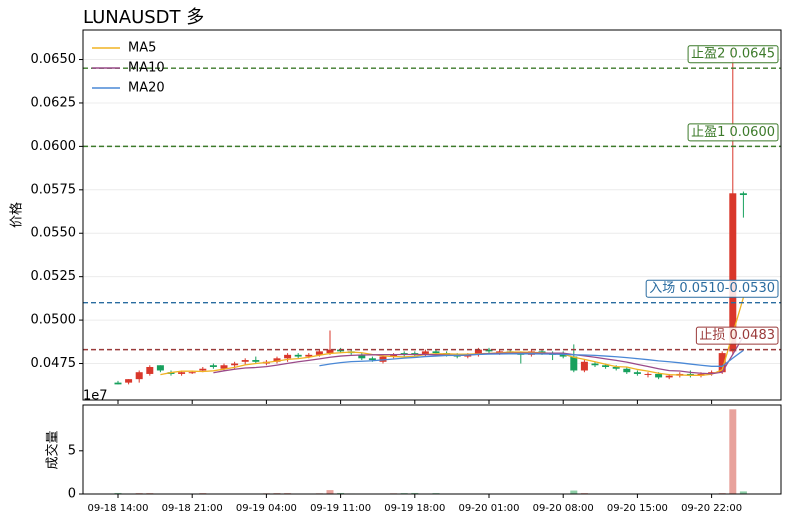  I want to click on x-tick-label: 09-19 04:00, so click(266, 508).